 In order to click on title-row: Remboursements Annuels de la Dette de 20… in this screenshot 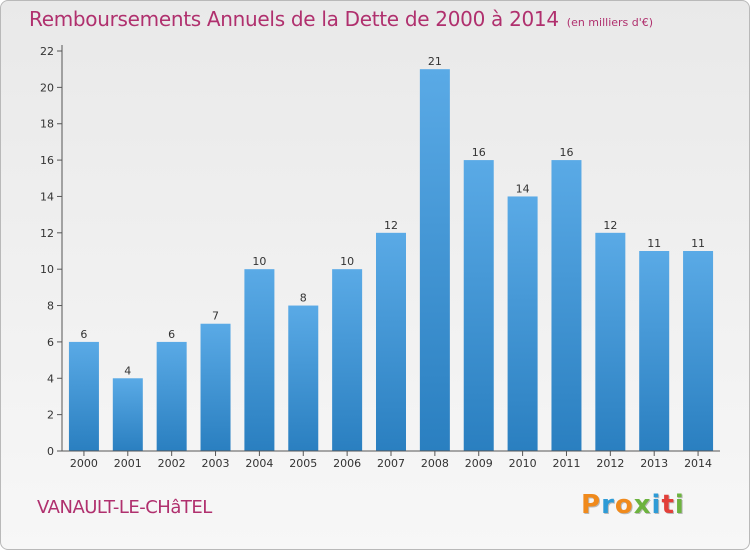, I will do `click(341, 19)`.